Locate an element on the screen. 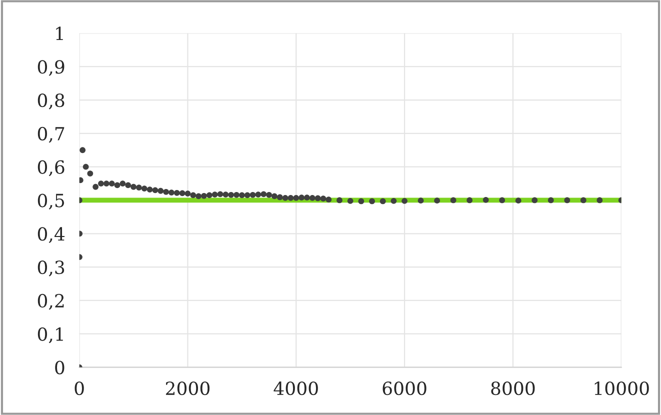 The image size is (661, 415). y-tick-label: 0,8 is located at coordinates (51, 101).